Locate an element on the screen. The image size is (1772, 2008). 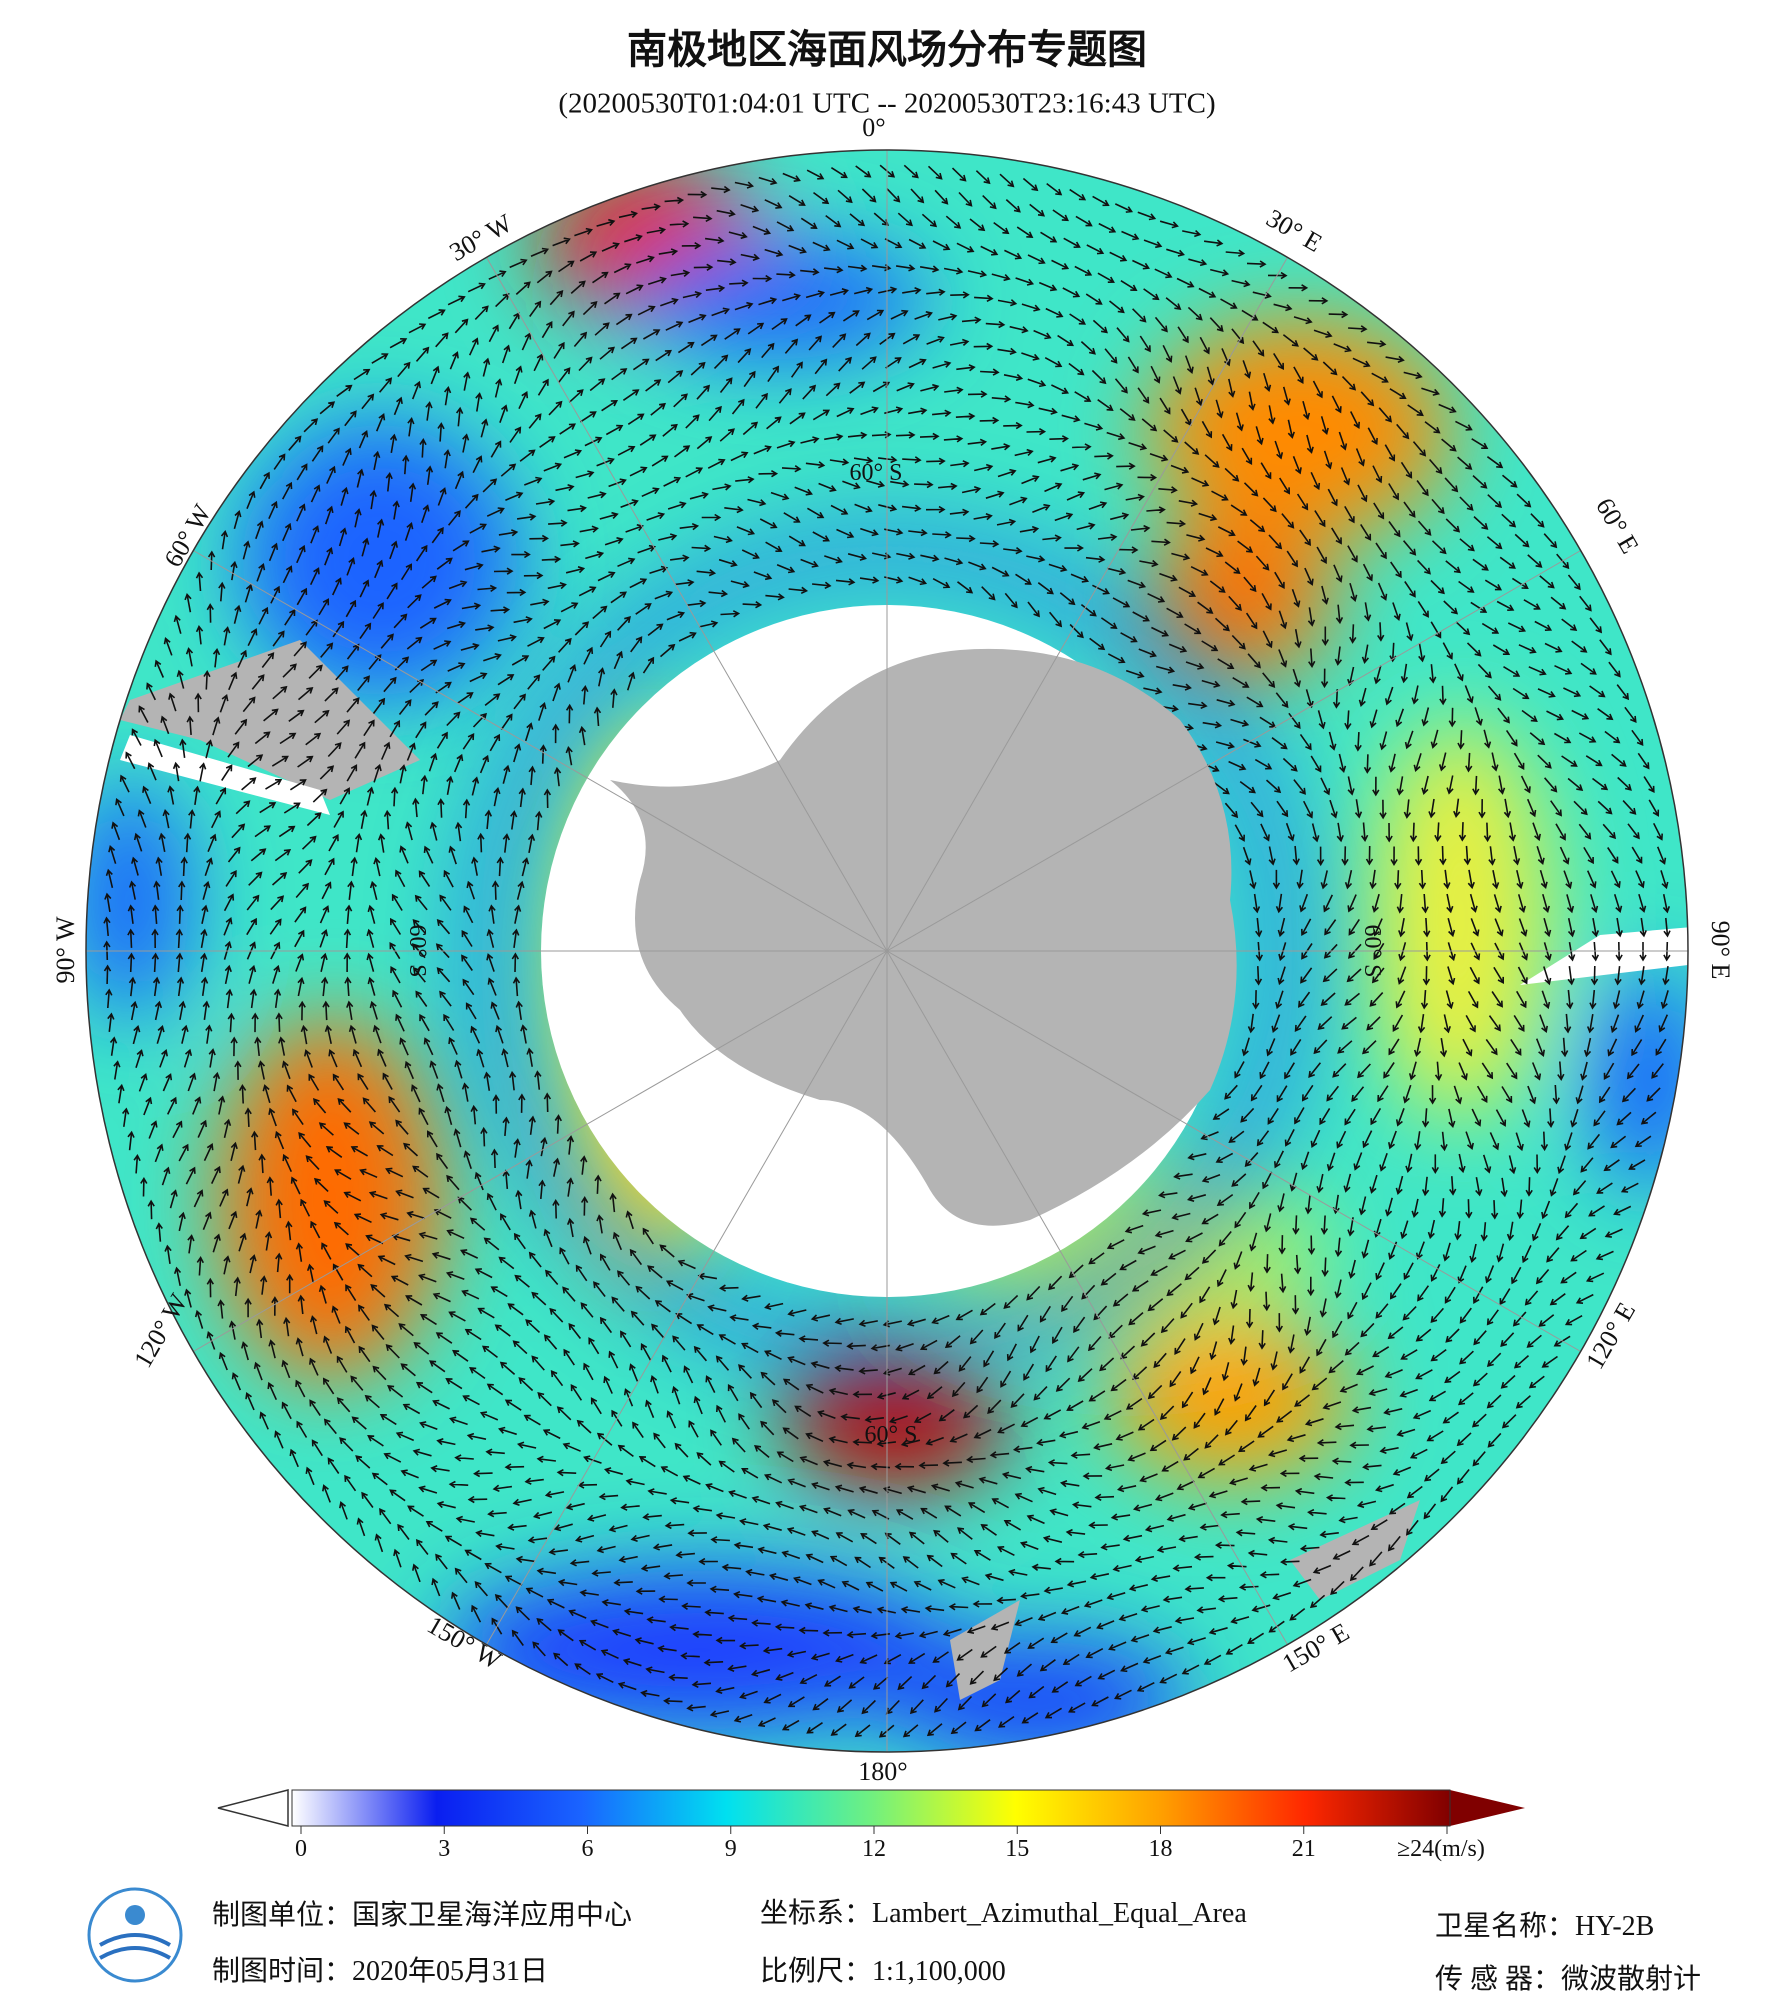
colorbar-tick-label: 9 is located at coordinates (731, 1849).